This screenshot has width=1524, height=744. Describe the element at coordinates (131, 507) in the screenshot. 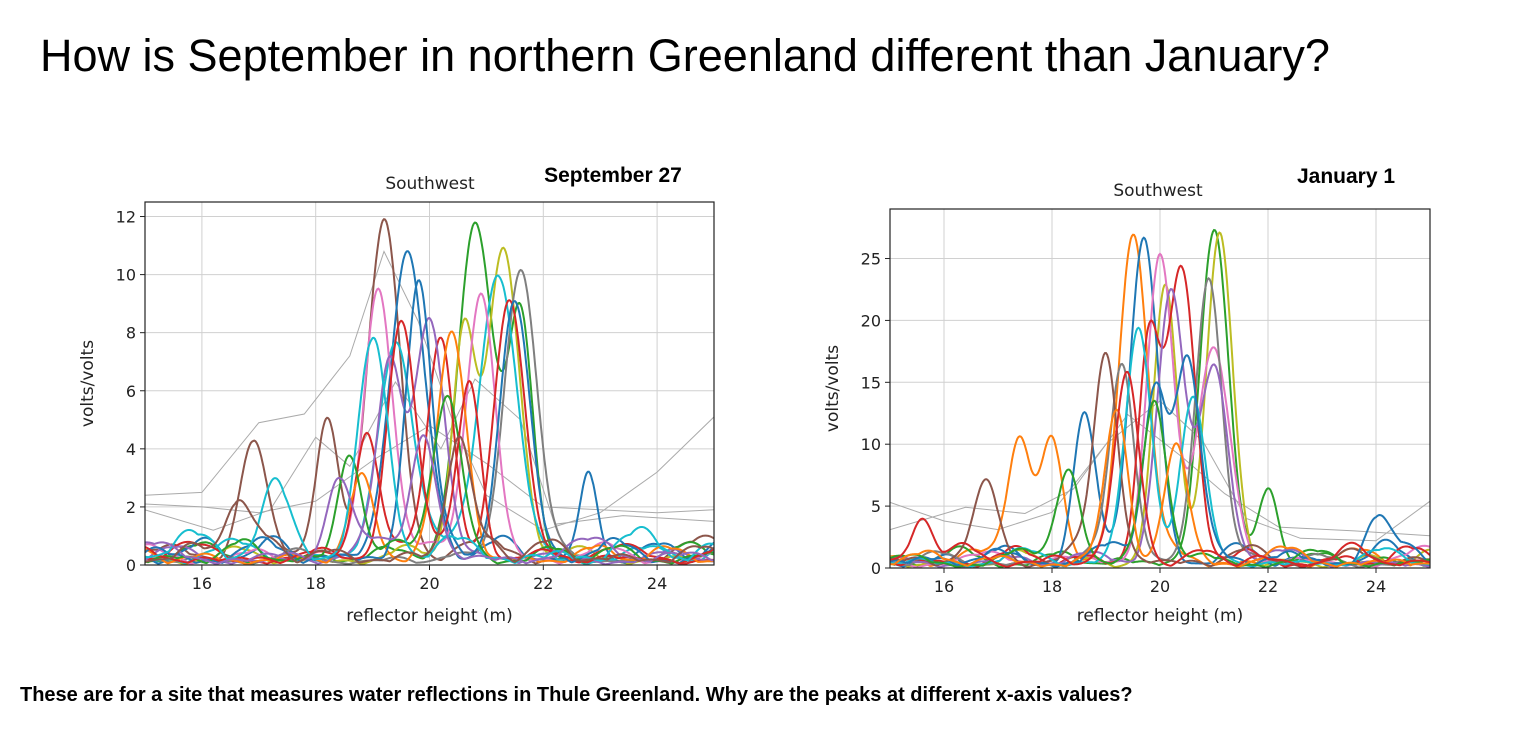

I see `y-tick-label: 2` at that location.